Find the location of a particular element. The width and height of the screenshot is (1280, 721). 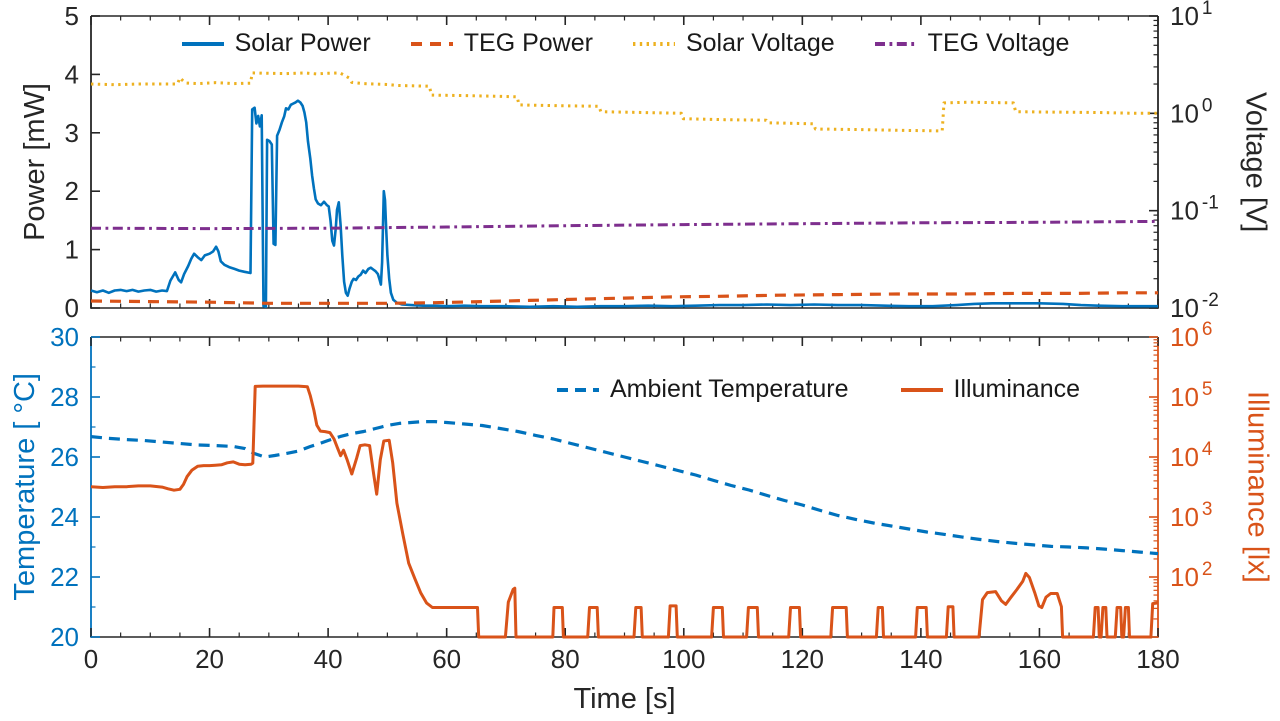

legend-item-solar-voltage: Solar Voltage is located at coordinates (733, 43).